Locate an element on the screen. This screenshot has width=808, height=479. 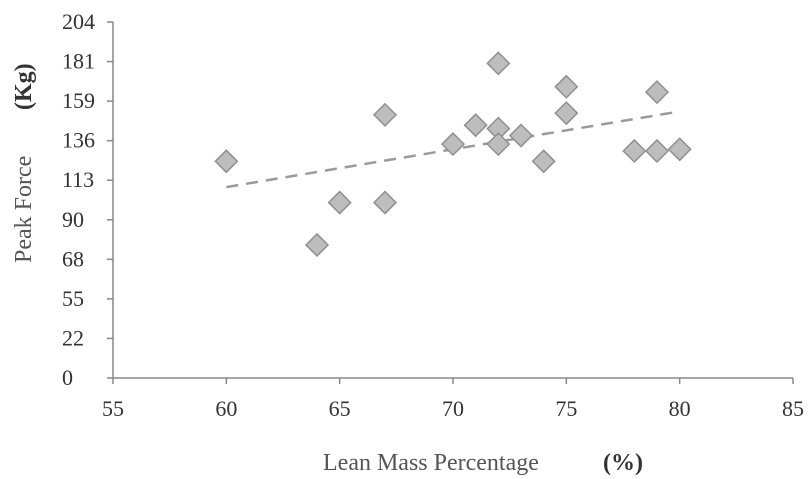
x-tick-label: 60 is located at coordinates (226, 408).